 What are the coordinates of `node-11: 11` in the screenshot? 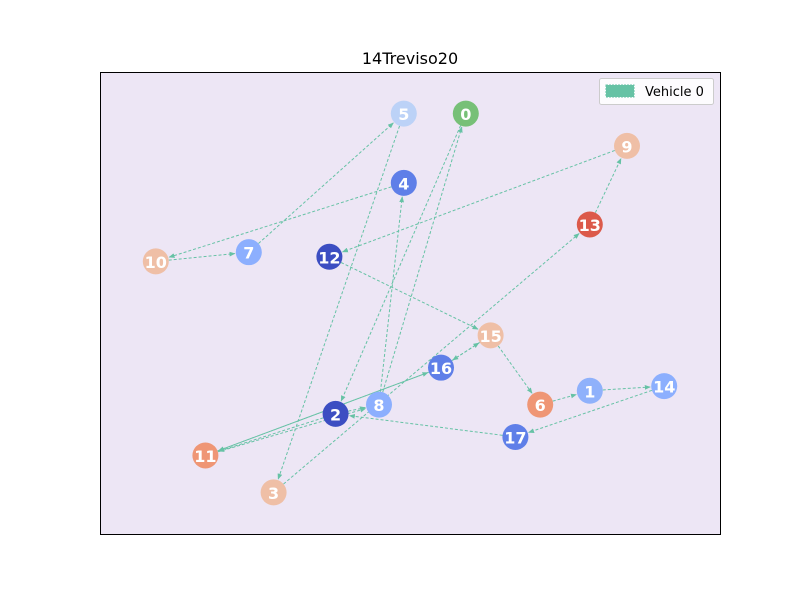 It's located at (205, 455).